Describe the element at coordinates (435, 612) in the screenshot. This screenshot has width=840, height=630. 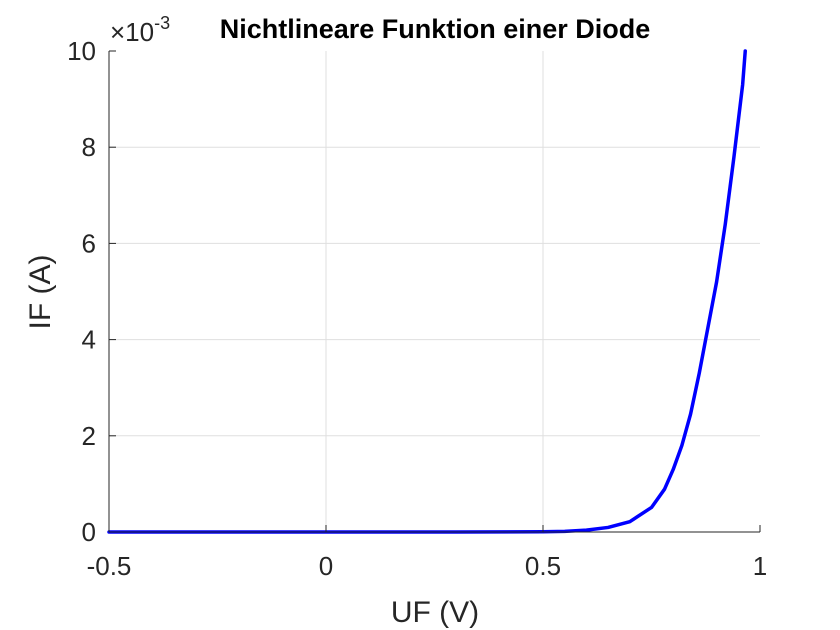
I see `x-axis-label: UF (V)` at that location.